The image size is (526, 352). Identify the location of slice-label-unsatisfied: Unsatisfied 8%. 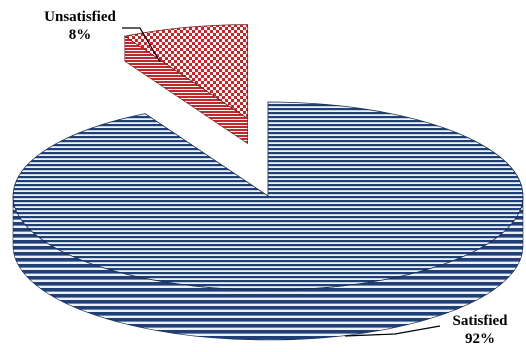
(80, 26).